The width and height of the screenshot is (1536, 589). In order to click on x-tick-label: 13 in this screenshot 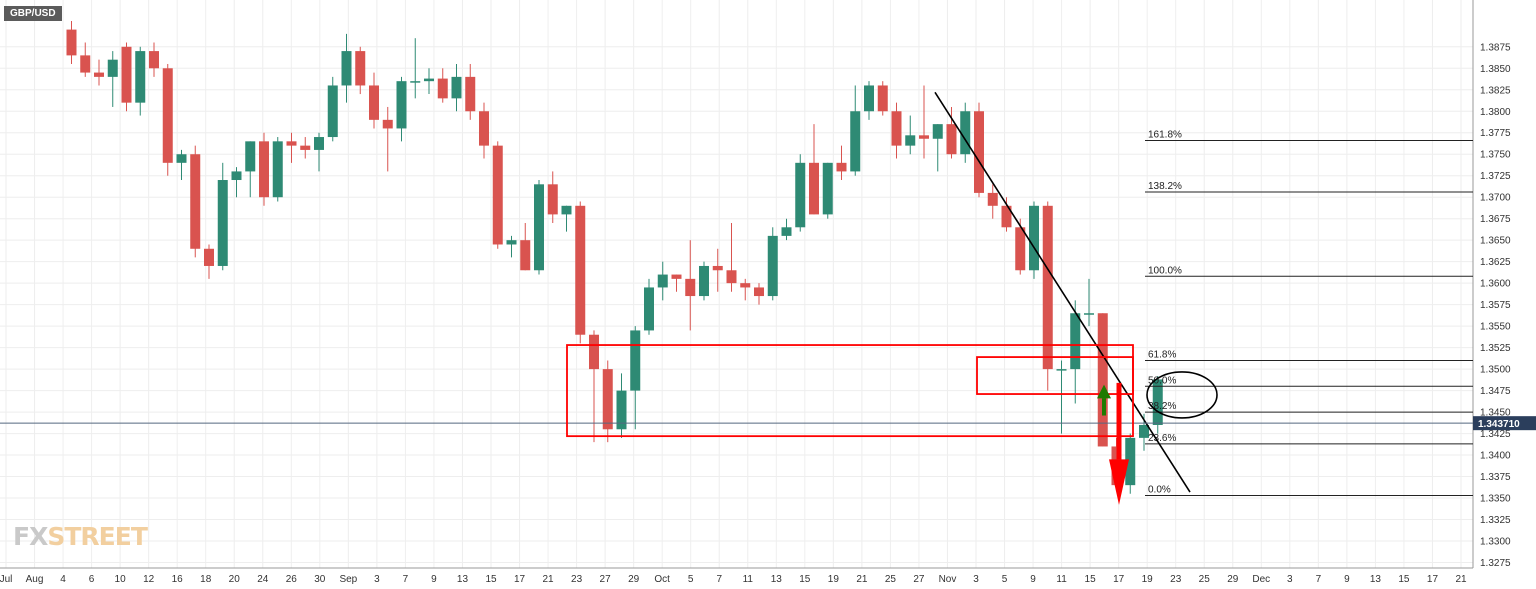, I will do `click(463, 579)`.